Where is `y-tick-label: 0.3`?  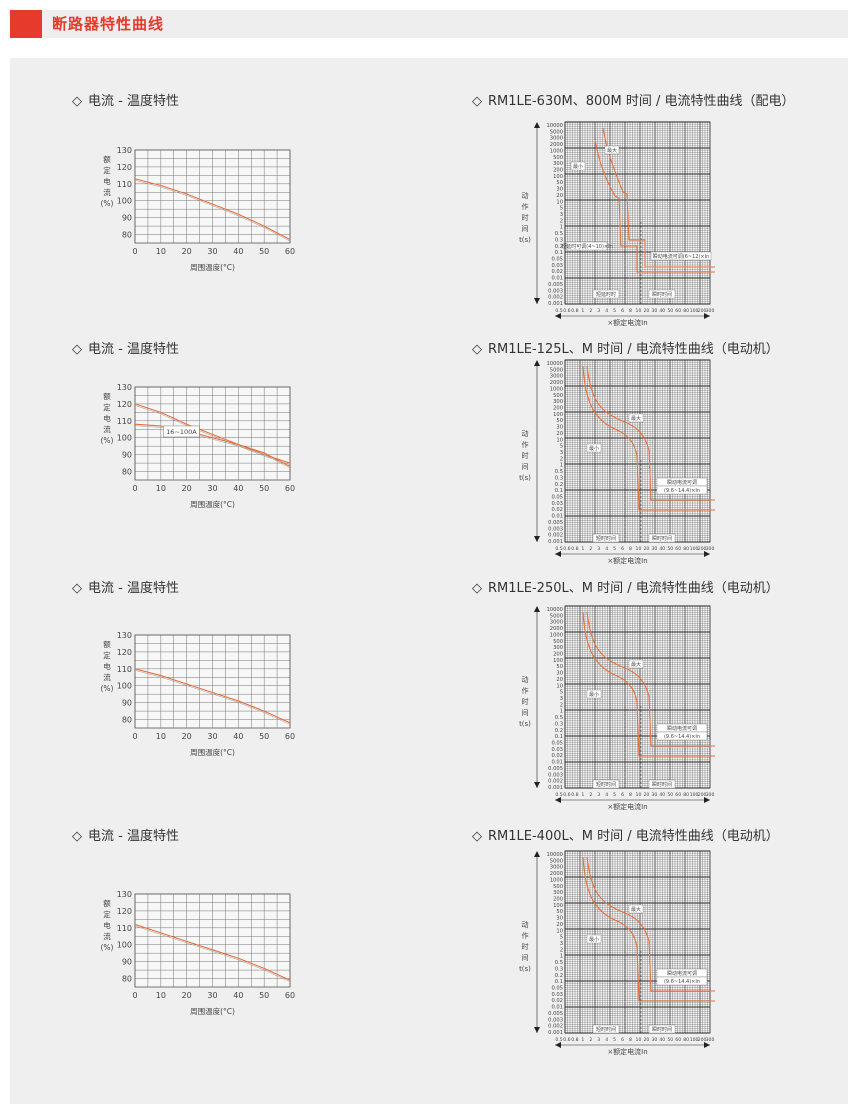
y-tick-label: 0.3 is located at coordinates (559, 724).